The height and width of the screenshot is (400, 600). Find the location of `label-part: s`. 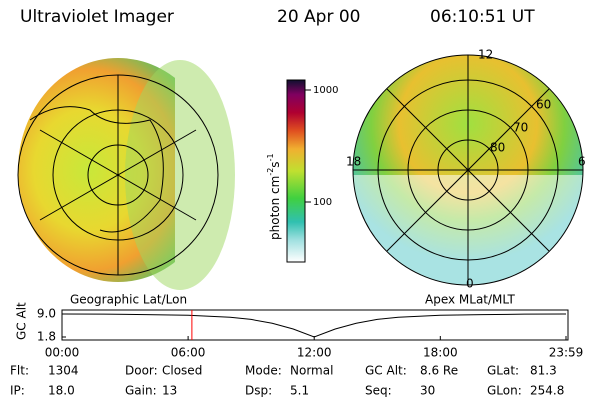

label-part: s is located at coordinates (275, 164).